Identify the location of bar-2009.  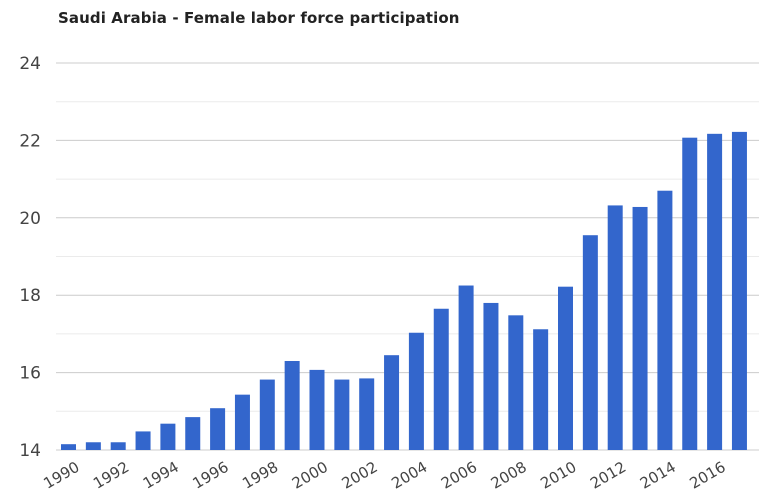
(541, 389).